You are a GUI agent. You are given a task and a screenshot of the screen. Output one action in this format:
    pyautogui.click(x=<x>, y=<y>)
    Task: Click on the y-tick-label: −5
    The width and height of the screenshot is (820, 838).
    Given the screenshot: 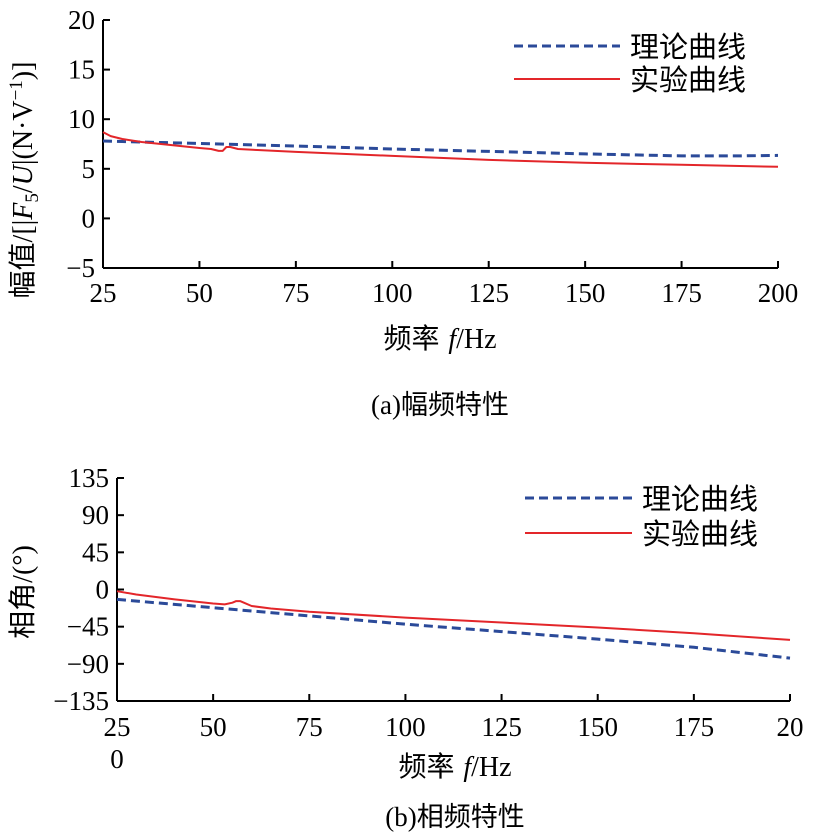 What is the action you would take?
    pyautogui.click(x=80, y=268)
    